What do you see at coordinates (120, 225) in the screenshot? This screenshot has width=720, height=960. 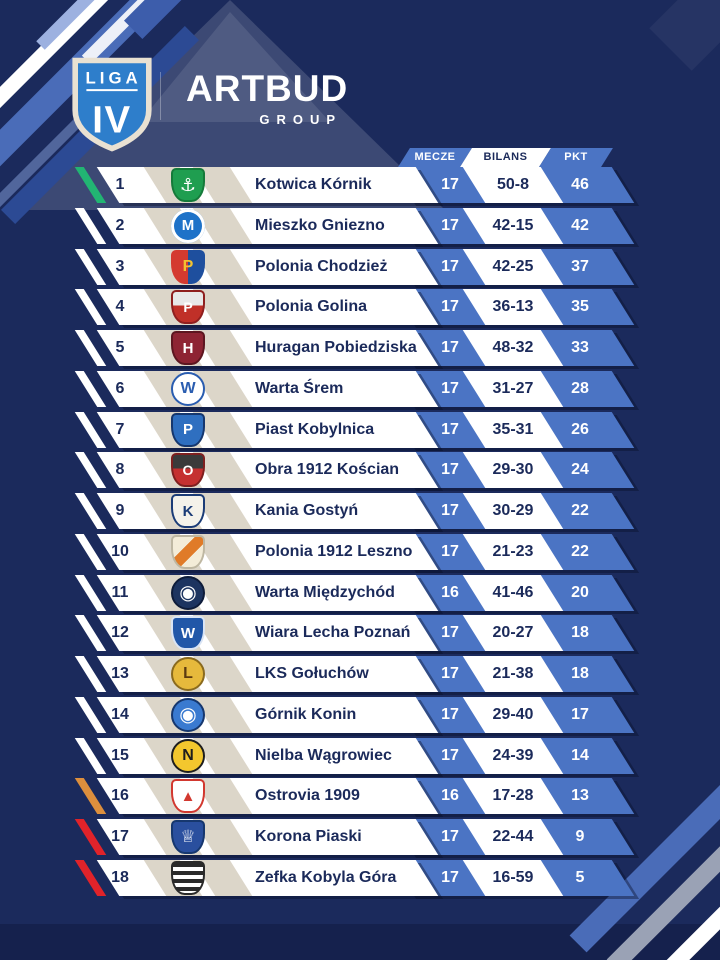 I see `row-position: 2` at bounding box center [120, 225].